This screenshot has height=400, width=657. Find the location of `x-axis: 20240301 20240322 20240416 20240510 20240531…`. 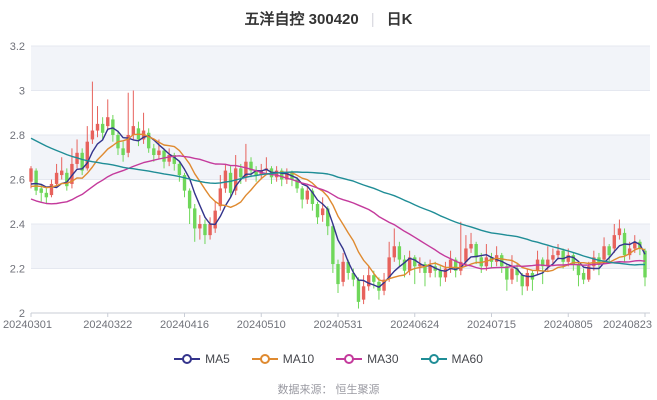

x-axis: 20240301 20240322 20240416 20240510 20240531… is located at coordinates (327, 321).